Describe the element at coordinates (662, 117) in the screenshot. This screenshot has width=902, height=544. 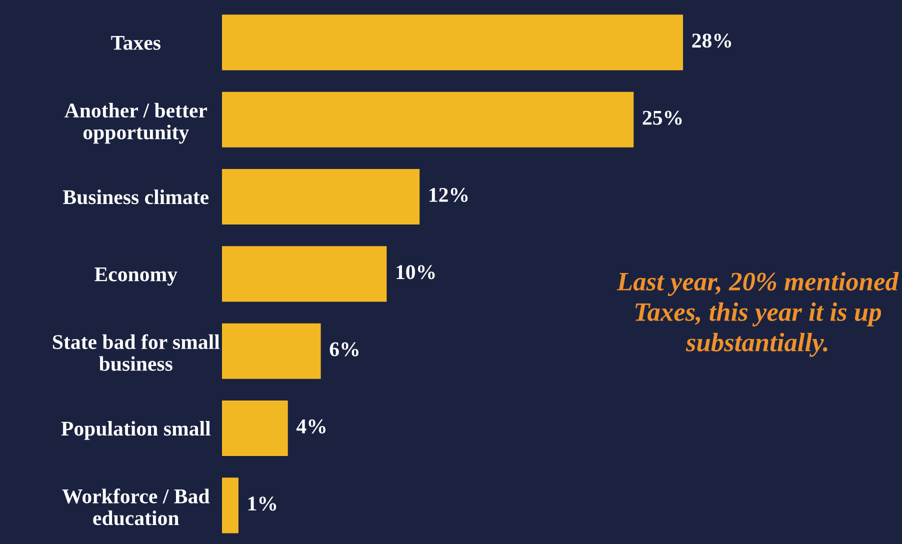
I see `data-label: 25%` at that location.